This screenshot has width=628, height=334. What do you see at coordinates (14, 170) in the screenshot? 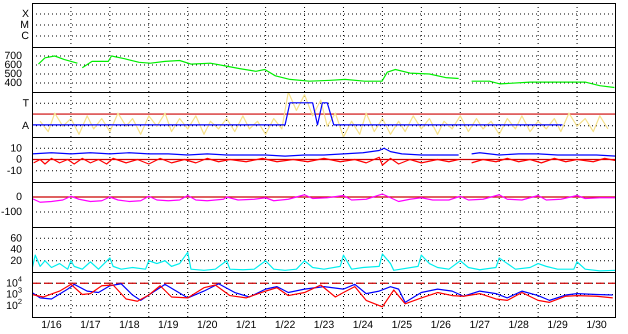
I see `y-tick-label: -10` at bounding box center [14, 170].